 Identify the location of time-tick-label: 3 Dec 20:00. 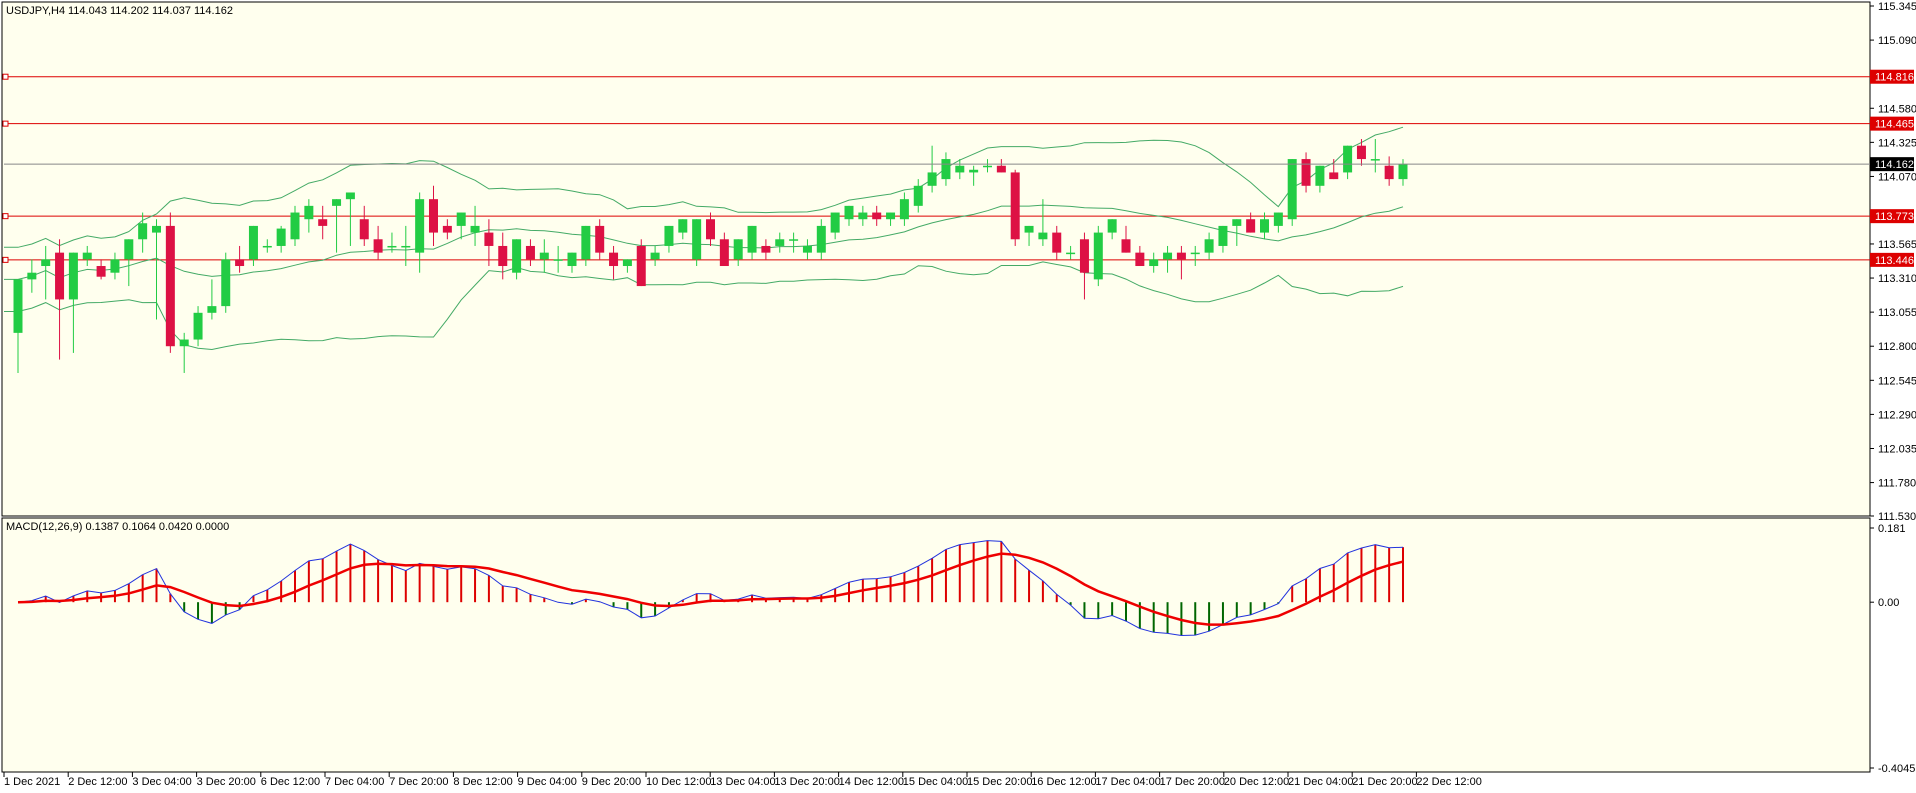
(226, 782).